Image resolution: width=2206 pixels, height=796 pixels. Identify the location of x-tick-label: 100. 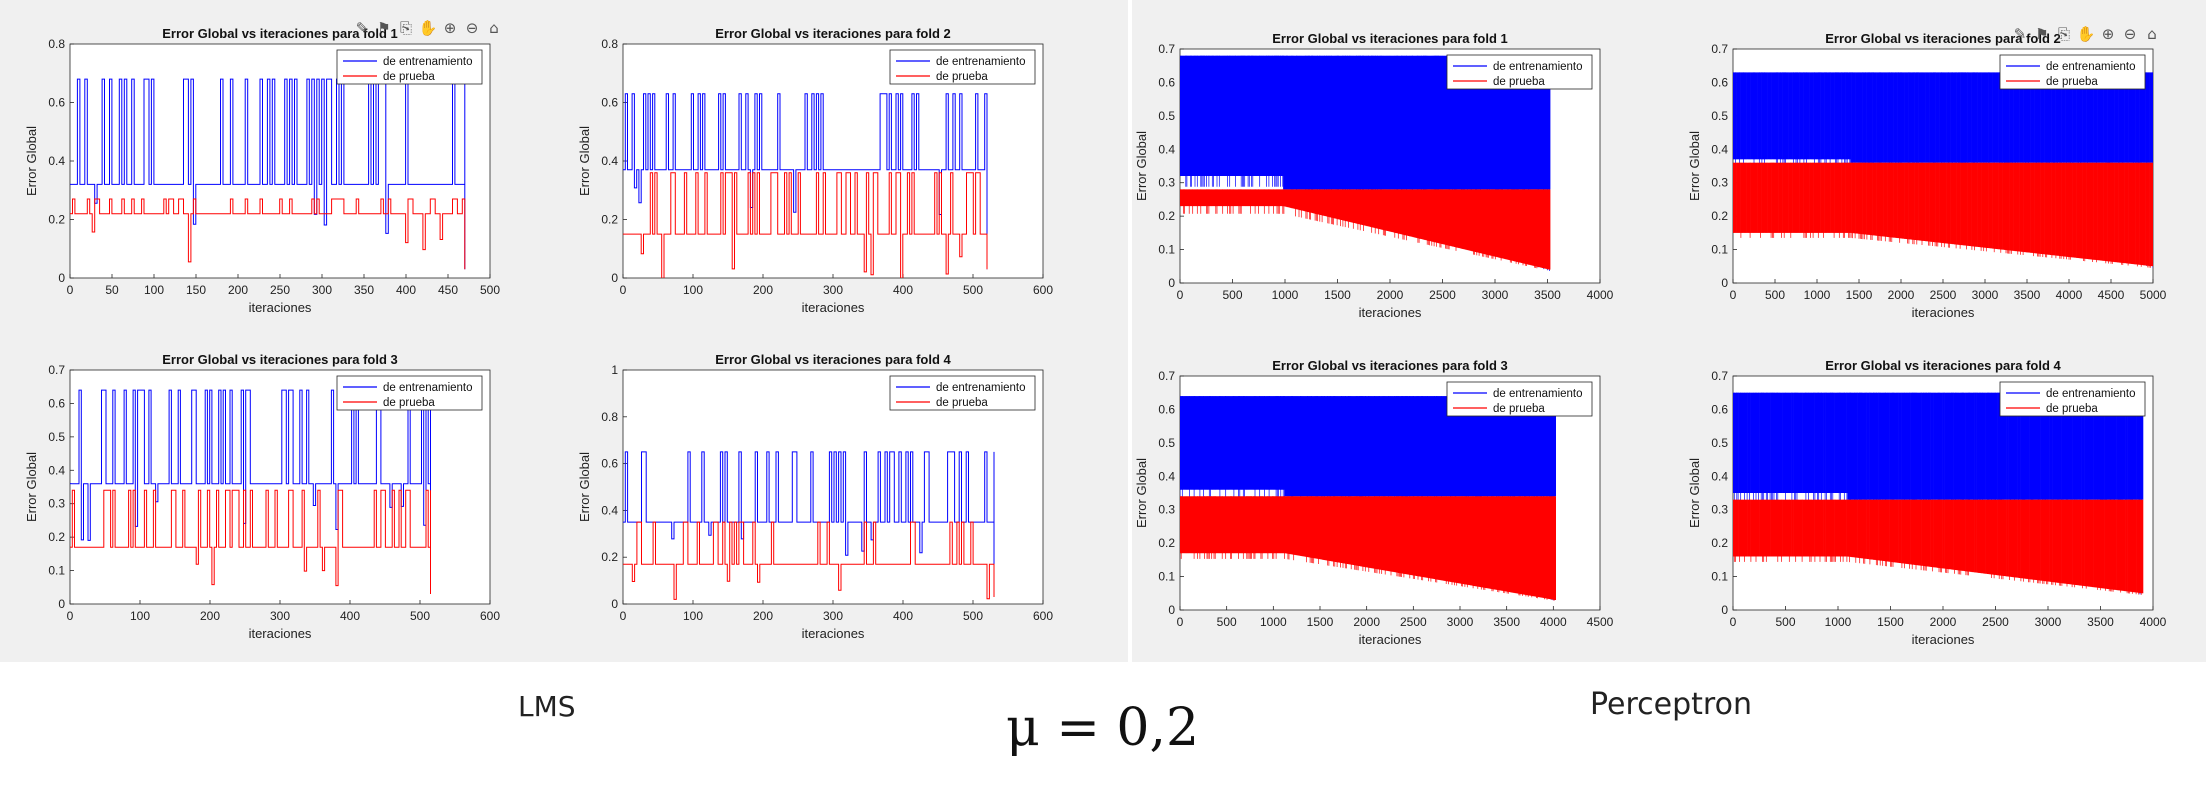
(154, 290).